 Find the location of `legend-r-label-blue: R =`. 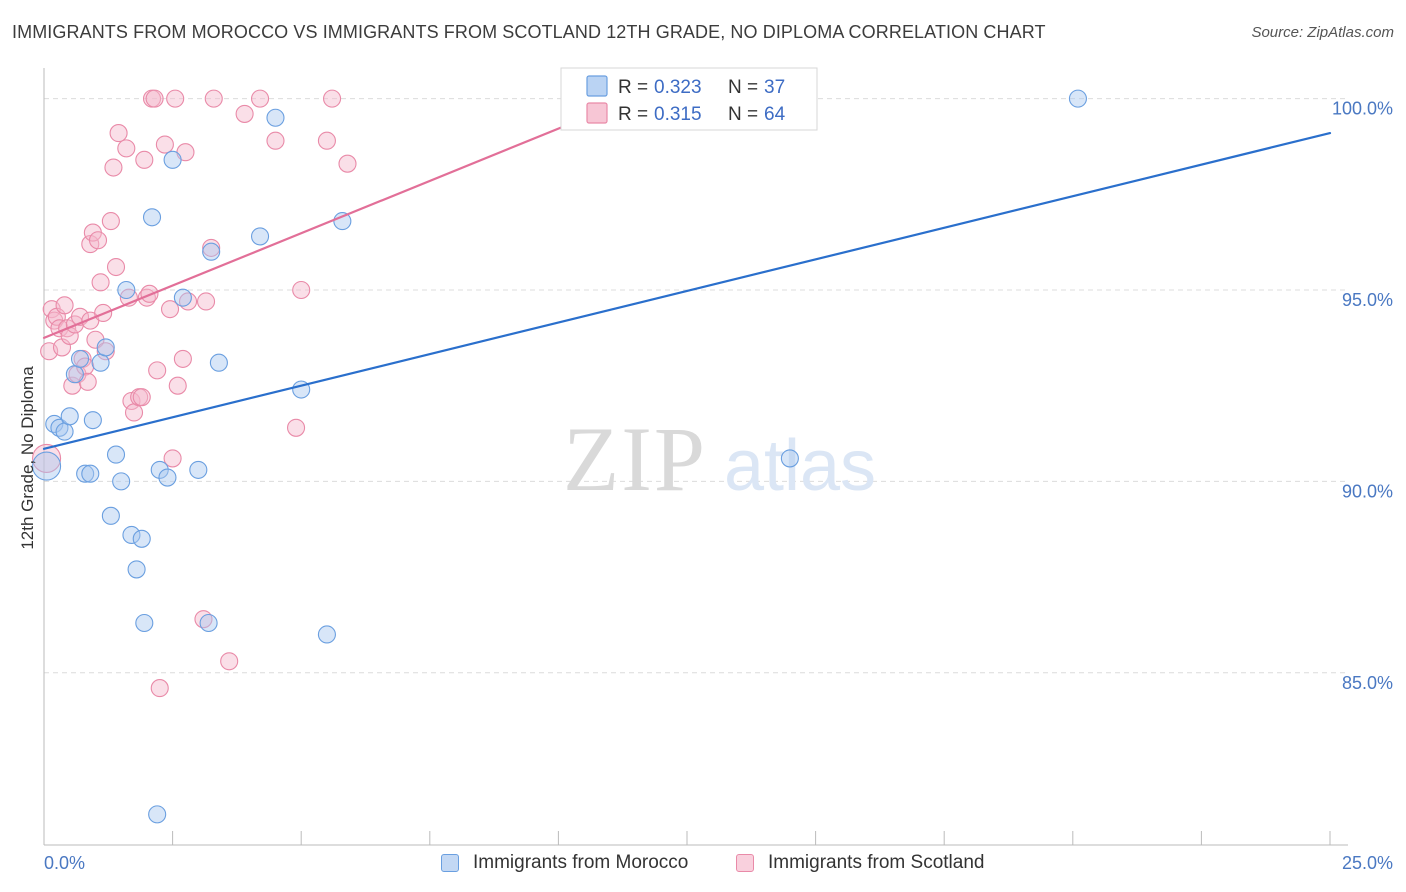

legend-r-label-blue: R = is located at coordinates (633, 87).